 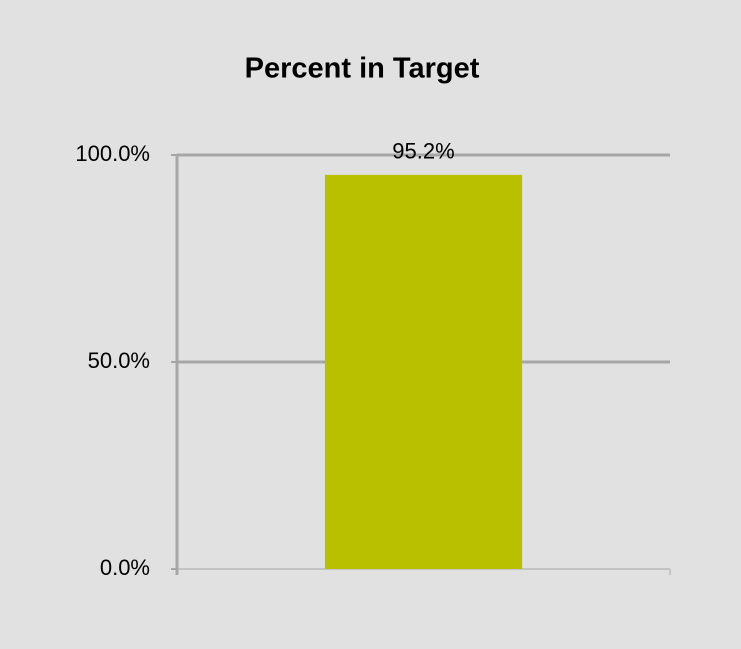 What do you see at coordinates (125, 567) in the screenshot?
I see `y-tick-label: 0.0%` at bounding box center [125, 567].